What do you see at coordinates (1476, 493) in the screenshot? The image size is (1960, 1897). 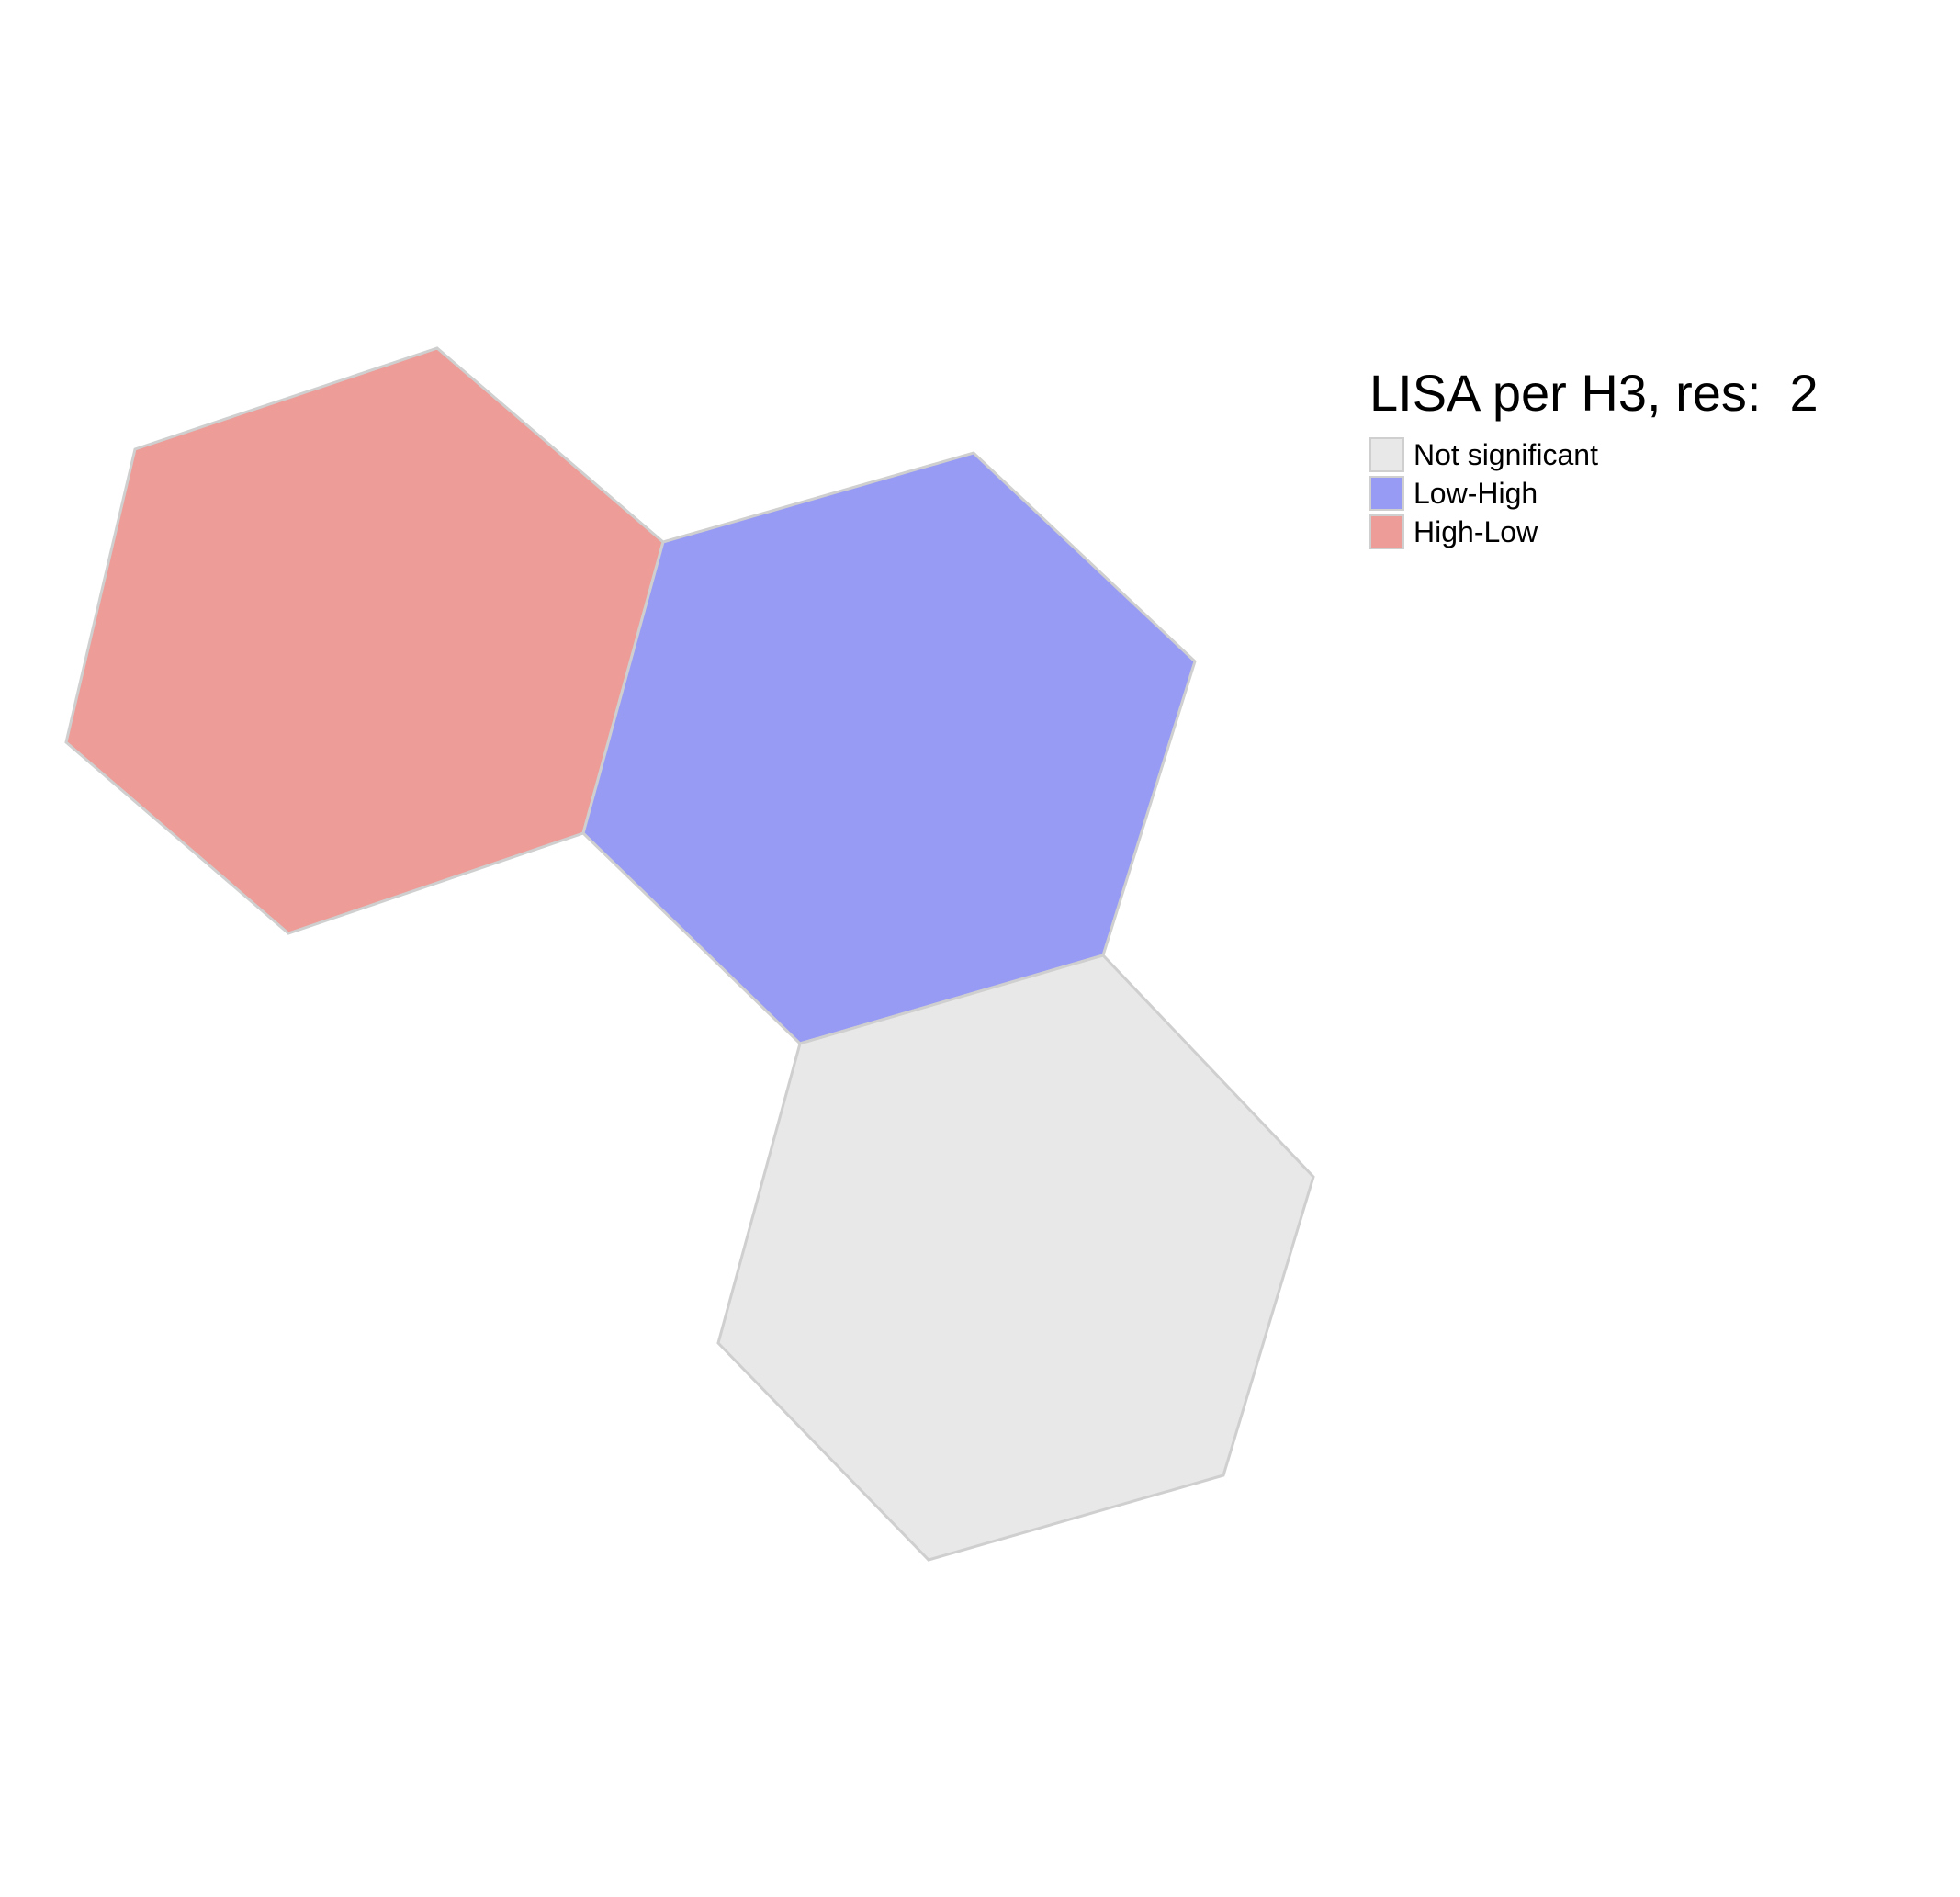 I see `legend-label-low-high: Low-High` at bounding box center [1476, 493].